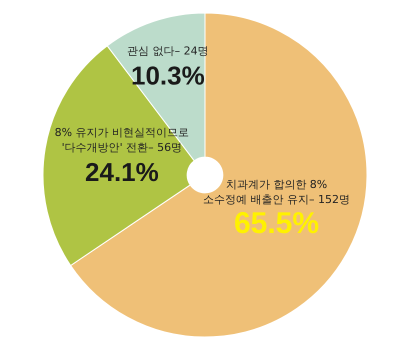  What do you see at coordinates (168, 75) in the screenshot?
I see `data-label: 10.3%` at bounding box center [168, 75].